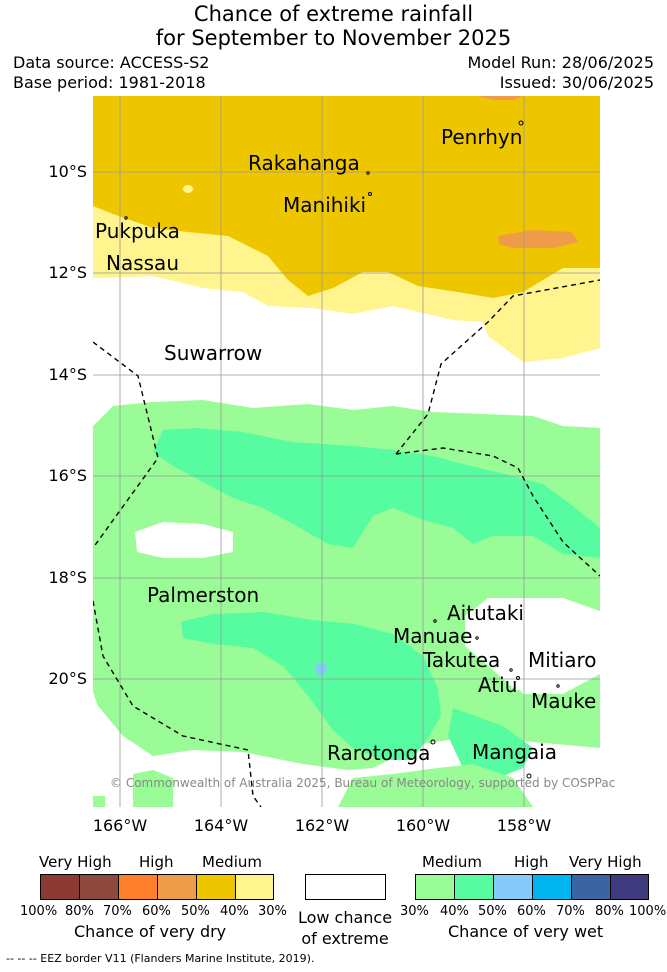  What do you see at coordinates (345, 938) in the screenshot?
I see `legend-low-chance-line-2: of extreme` at bounding box center [345, 938].